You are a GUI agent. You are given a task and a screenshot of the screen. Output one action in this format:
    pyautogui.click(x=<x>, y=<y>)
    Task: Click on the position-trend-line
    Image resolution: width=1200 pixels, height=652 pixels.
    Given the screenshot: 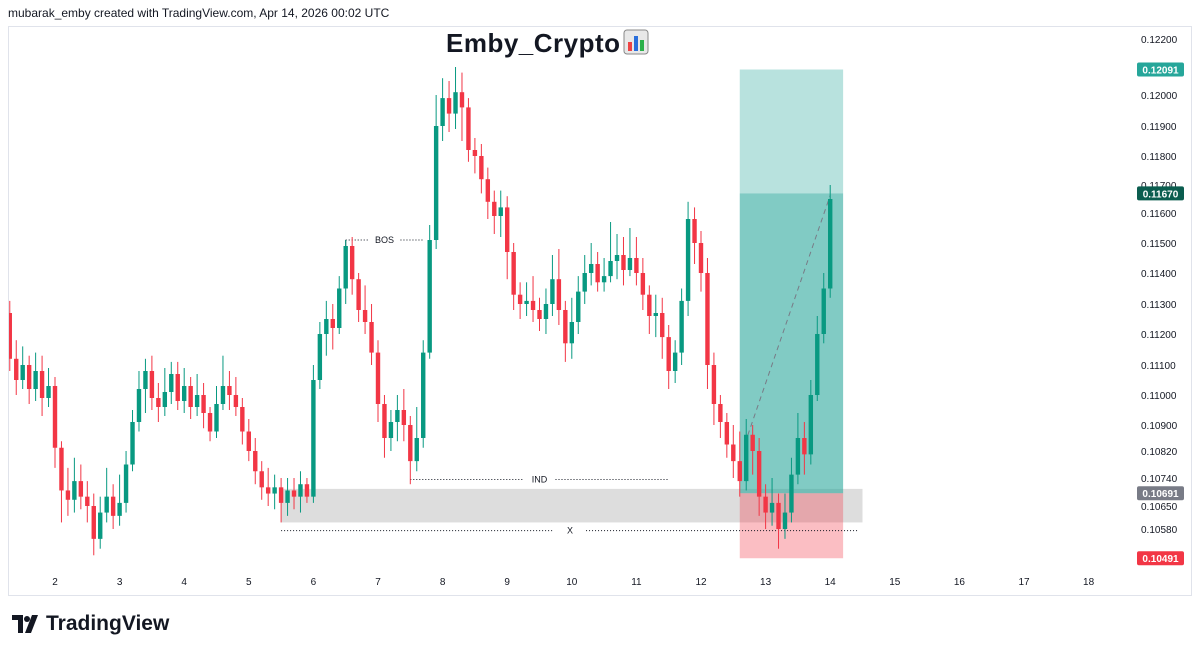 What is the action you would take?
    pyautogui.click(x=789, y=315)
    